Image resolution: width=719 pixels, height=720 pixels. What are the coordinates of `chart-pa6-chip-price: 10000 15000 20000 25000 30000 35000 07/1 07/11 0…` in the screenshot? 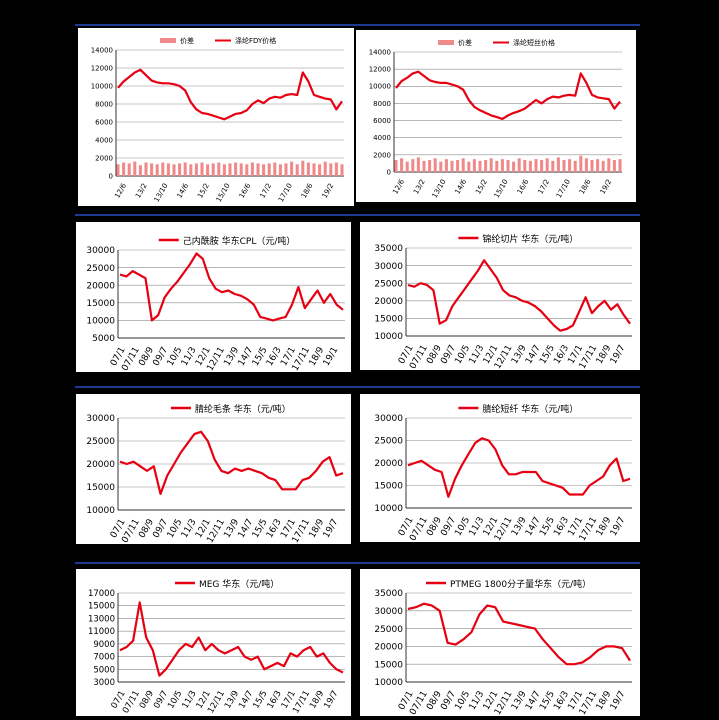 It's located at (500, 296).